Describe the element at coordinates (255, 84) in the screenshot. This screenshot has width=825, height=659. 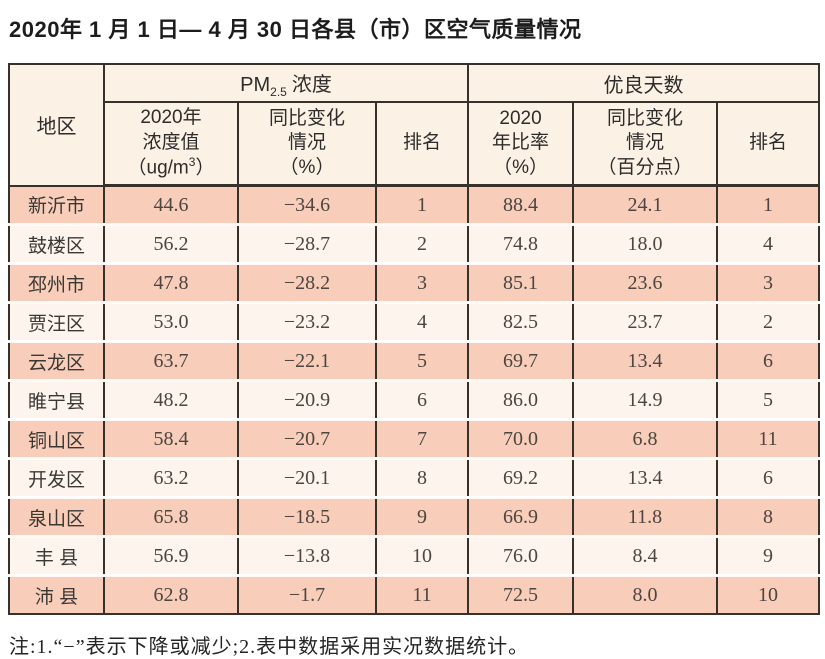
I see `pm25-label-prefix: PM` at that location.